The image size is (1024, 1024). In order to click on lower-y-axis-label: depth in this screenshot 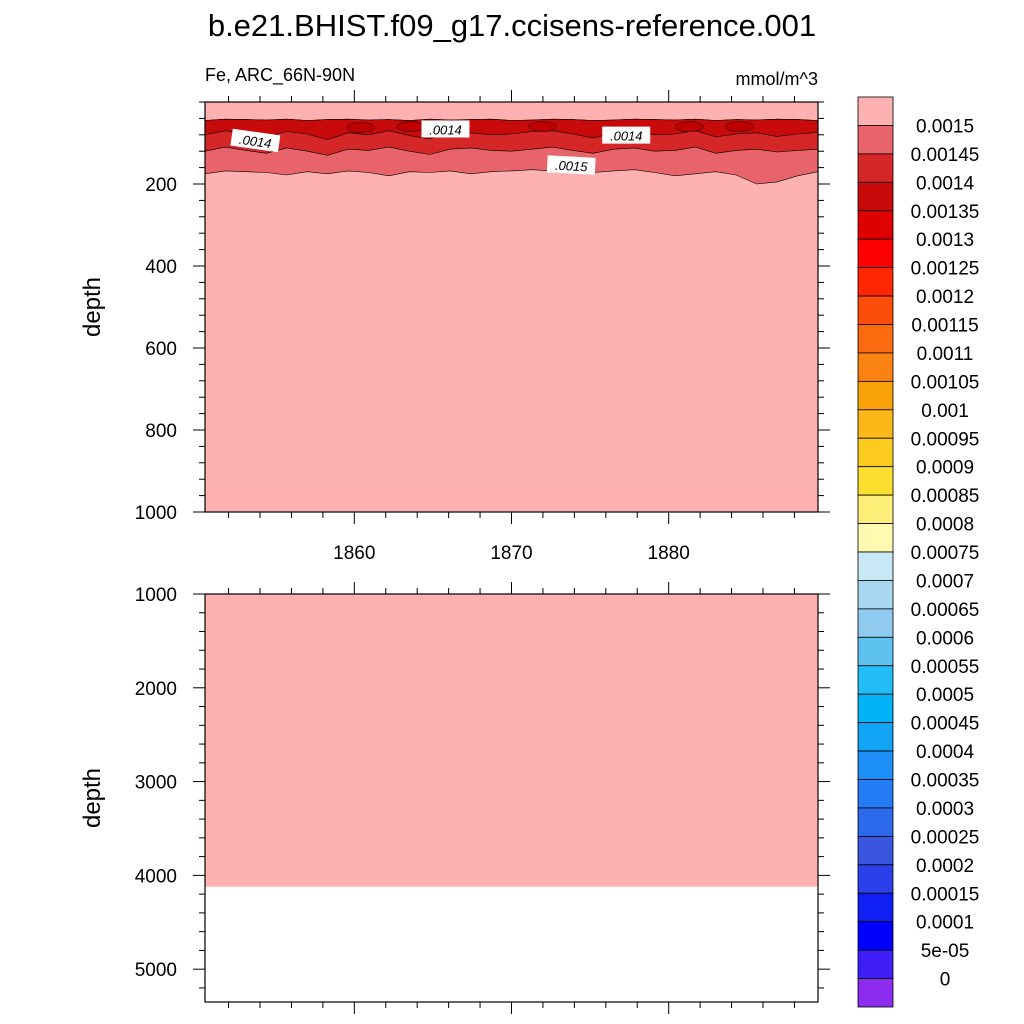, I will do `click(92, 798)`.